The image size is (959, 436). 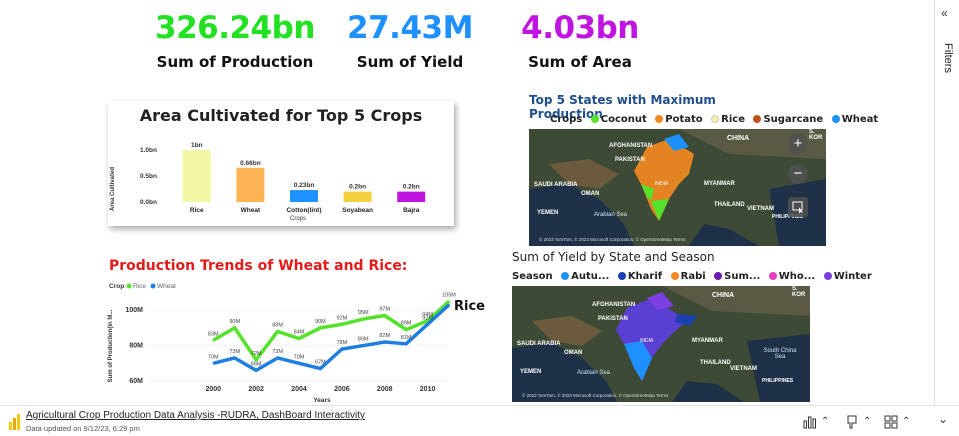 What do you see at coordinates (622, 107) in the screenshot?
I see `map1-title: Top 5 States with Maximum Production` at bounding box center [622, 107].